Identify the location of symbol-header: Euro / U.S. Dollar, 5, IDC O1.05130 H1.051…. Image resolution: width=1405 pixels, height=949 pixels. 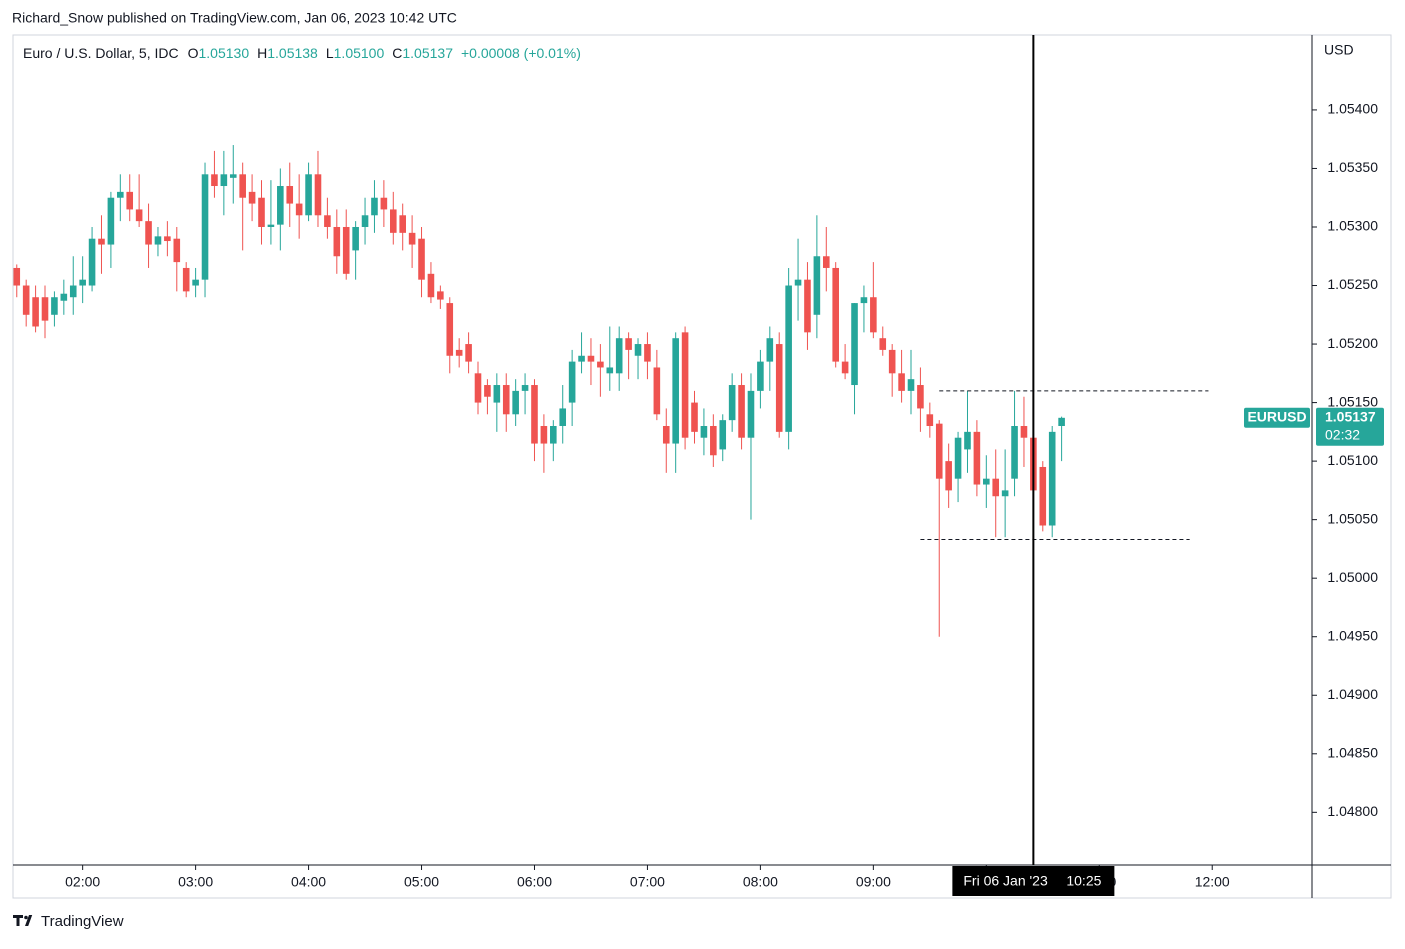
(302, 53).